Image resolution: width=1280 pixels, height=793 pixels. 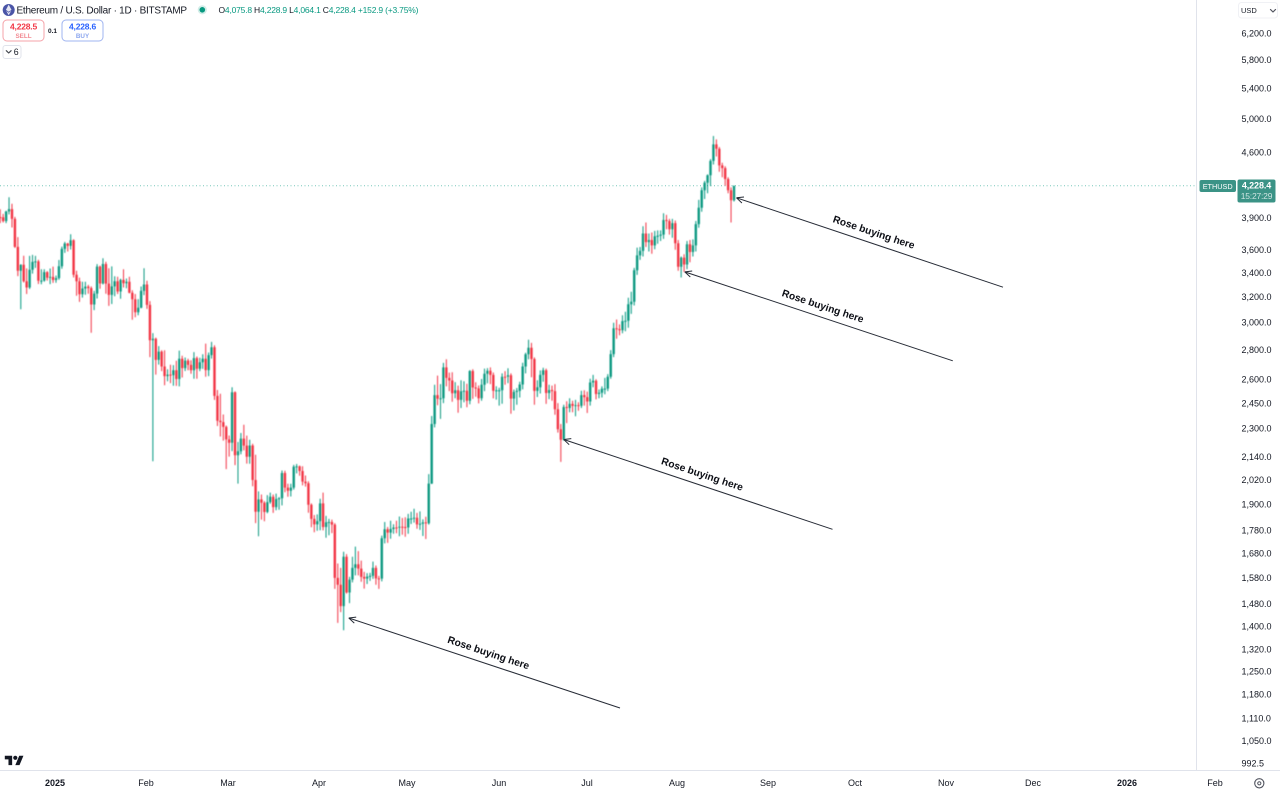 What do you see at coordinates (1257, 60) in the screenshot?
I see `svg-text: 5,800.0` at bounding box center [1257, 60].